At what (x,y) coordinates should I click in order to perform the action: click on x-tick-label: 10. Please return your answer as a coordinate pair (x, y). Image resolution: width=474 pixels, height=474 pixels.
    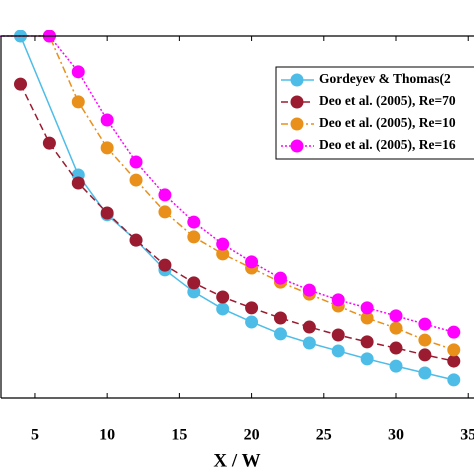
    Looking at the image, I should click on (107, 435).